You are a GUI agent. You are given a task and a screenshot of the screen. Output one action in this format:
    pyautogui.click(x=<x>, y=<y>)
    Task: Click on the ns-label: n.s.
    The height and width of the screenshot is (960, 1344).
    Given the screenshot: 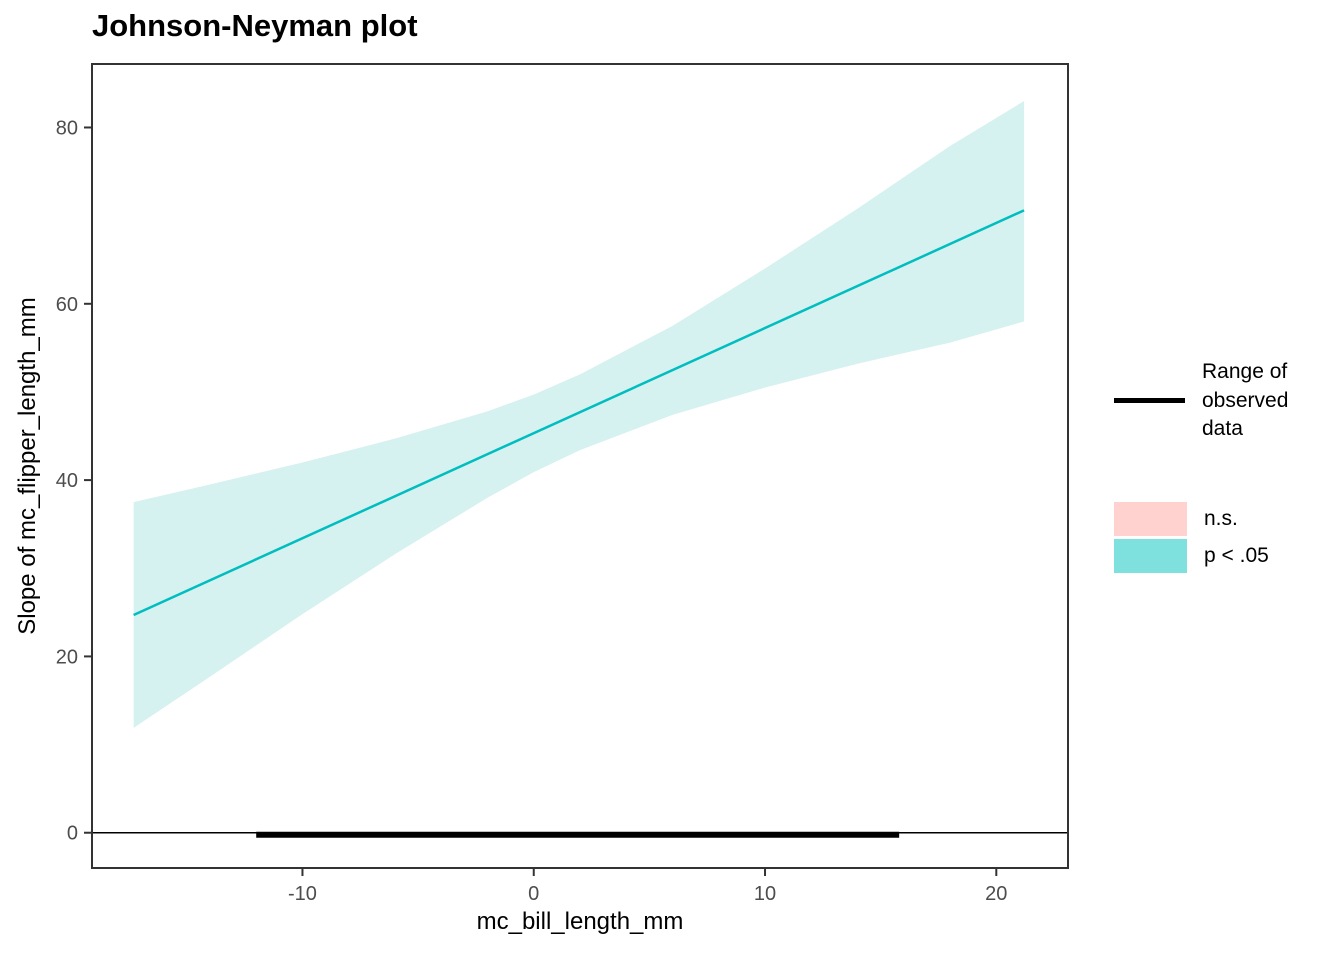 What is the action you would take?
    pyautogui.click(x=1221, y=518)
    